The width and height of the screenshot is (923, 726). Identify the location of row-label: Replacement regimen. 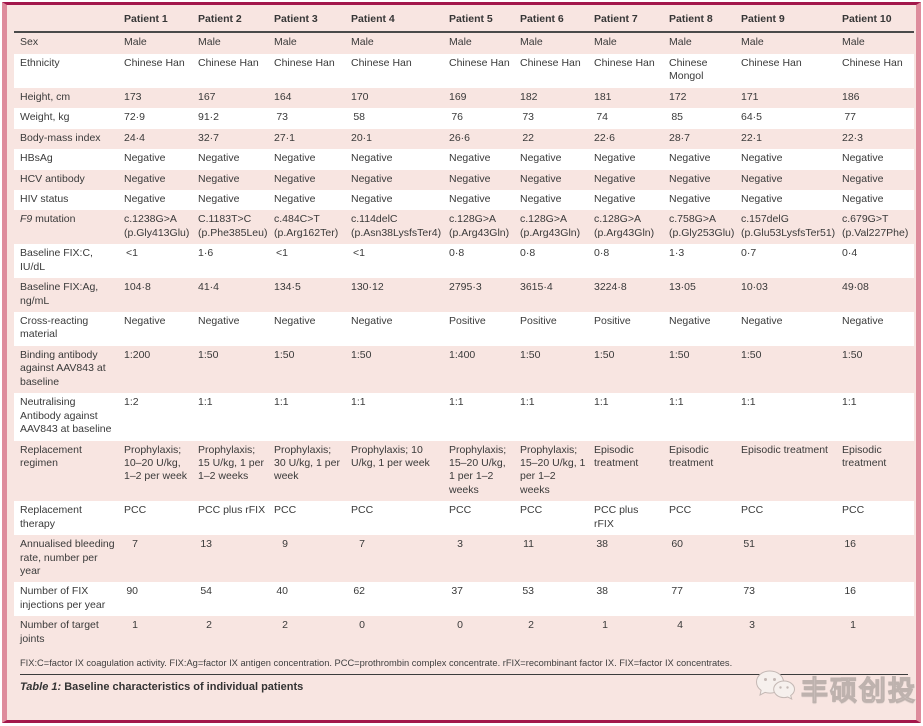
(51, 456).